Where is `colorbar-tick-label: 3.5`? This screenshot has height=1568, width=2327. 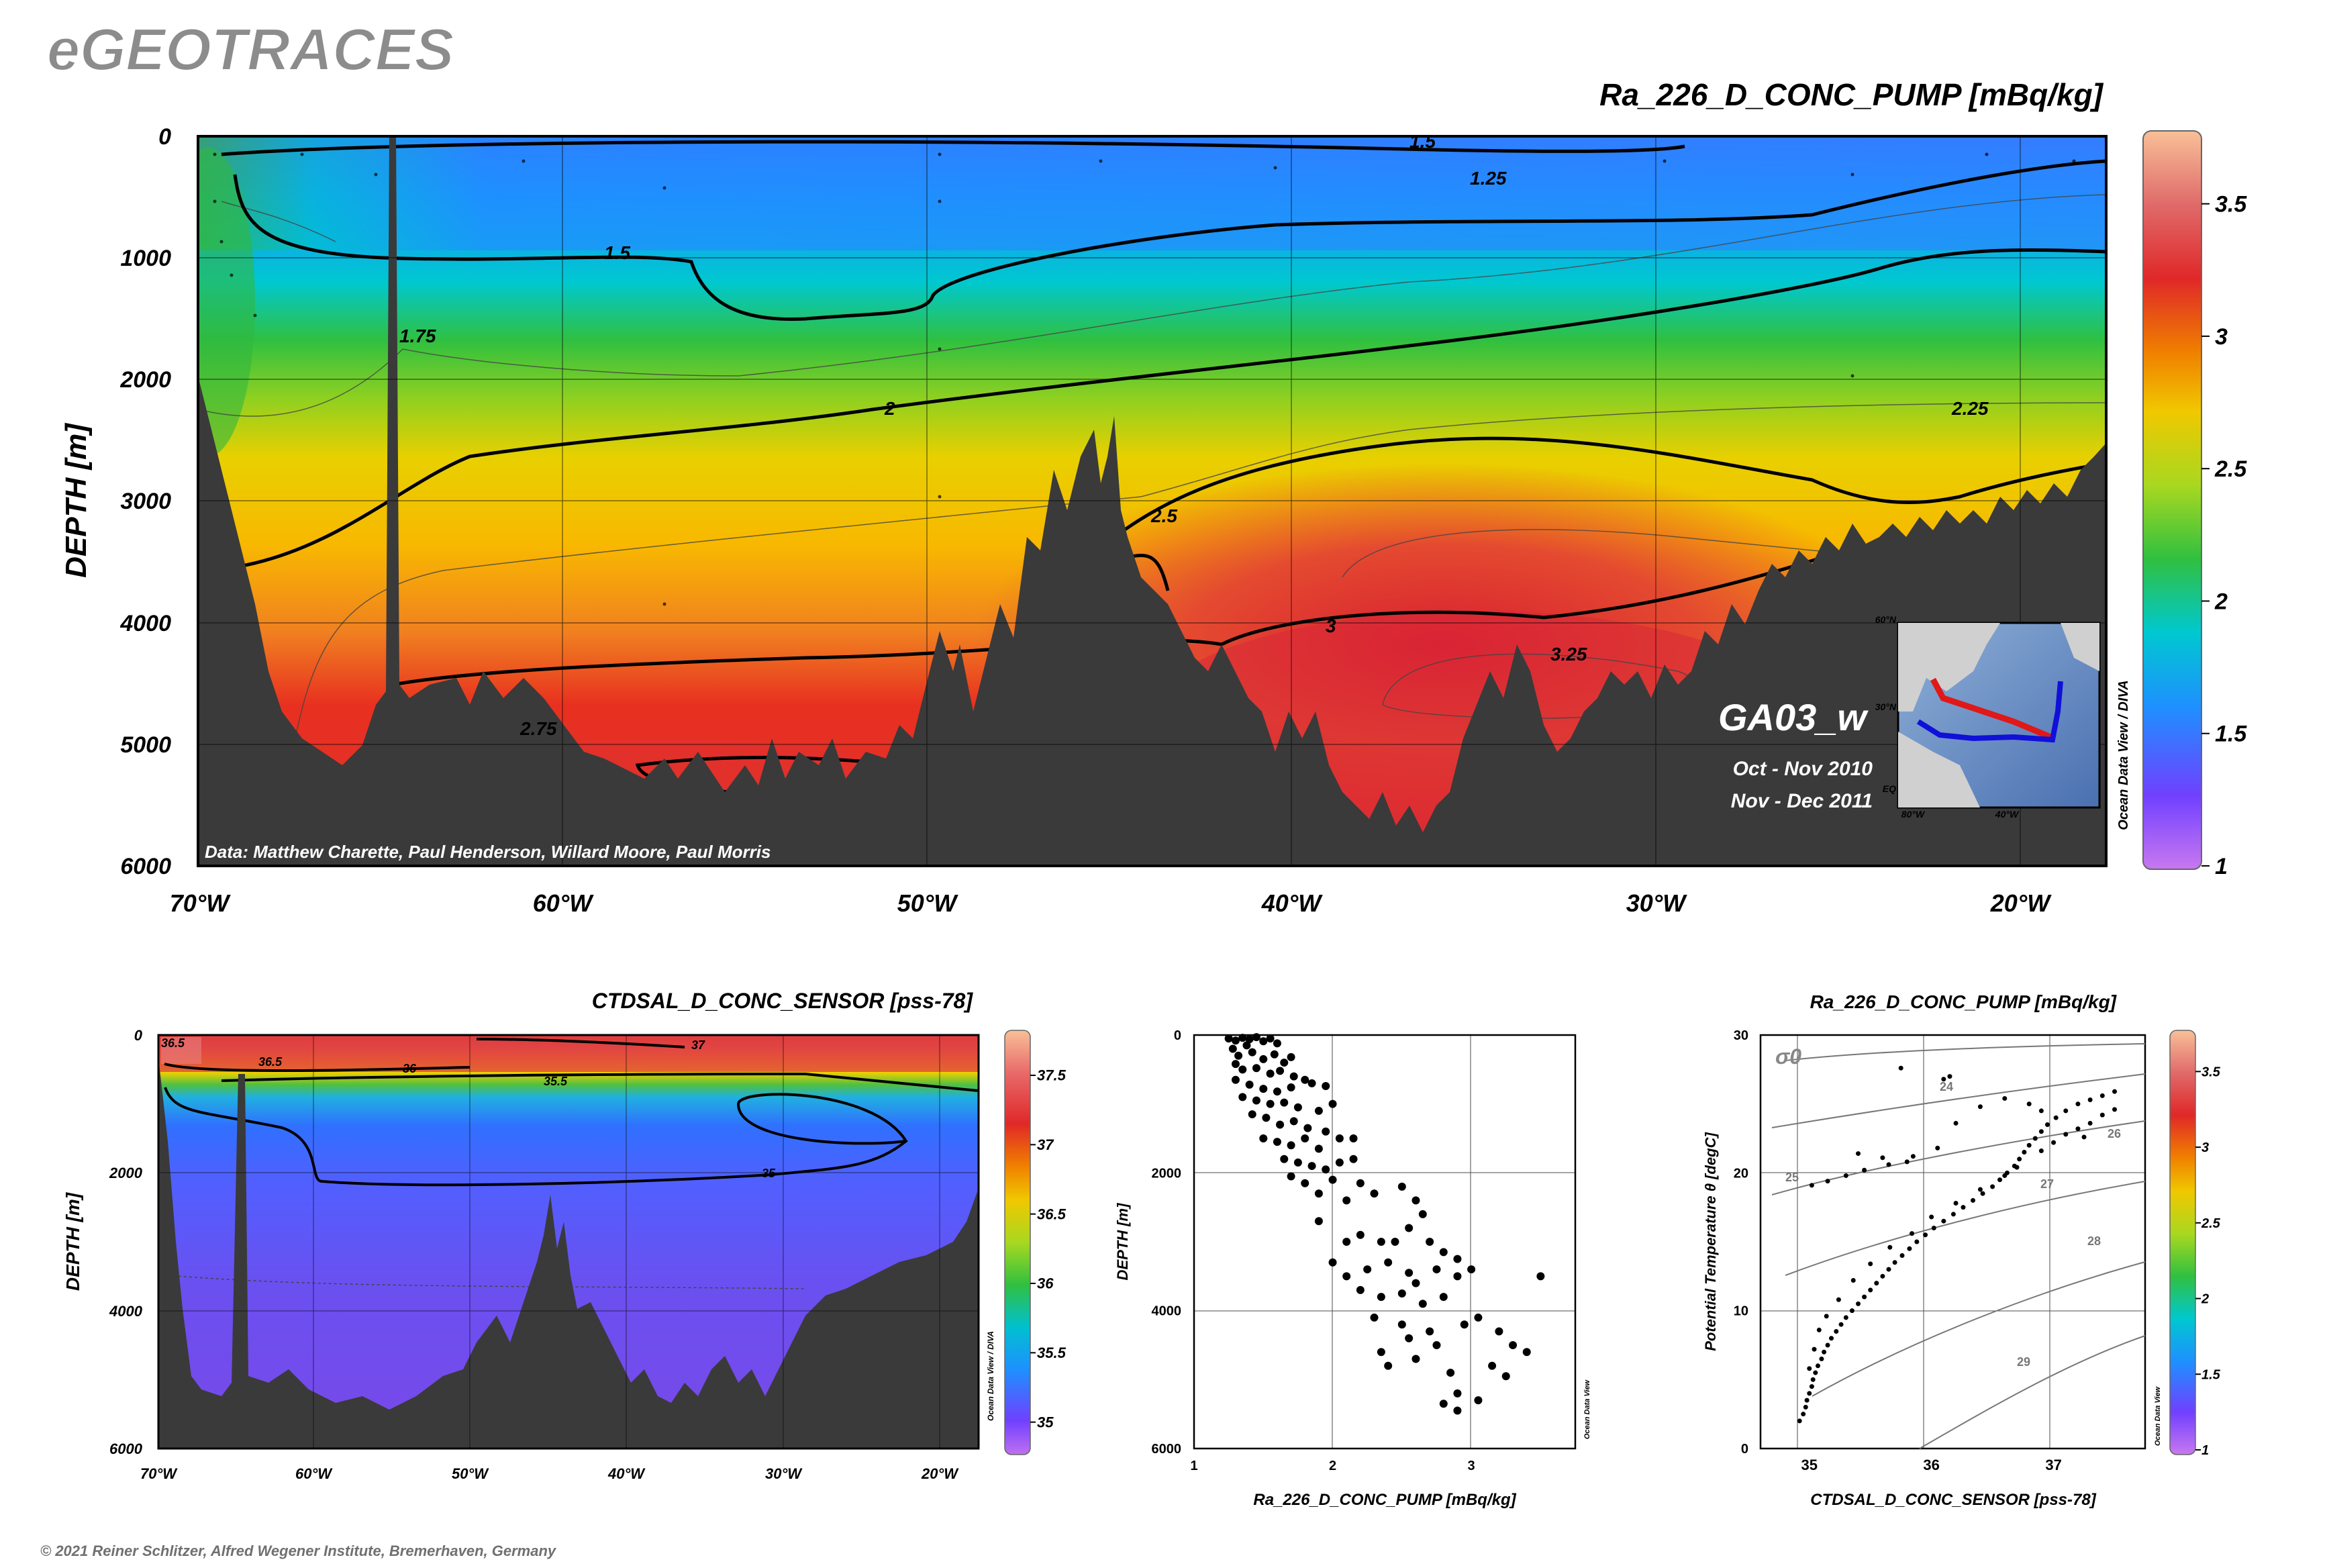
colorbar-tick-label: 3.5 is located at coordinates (2231, 205).